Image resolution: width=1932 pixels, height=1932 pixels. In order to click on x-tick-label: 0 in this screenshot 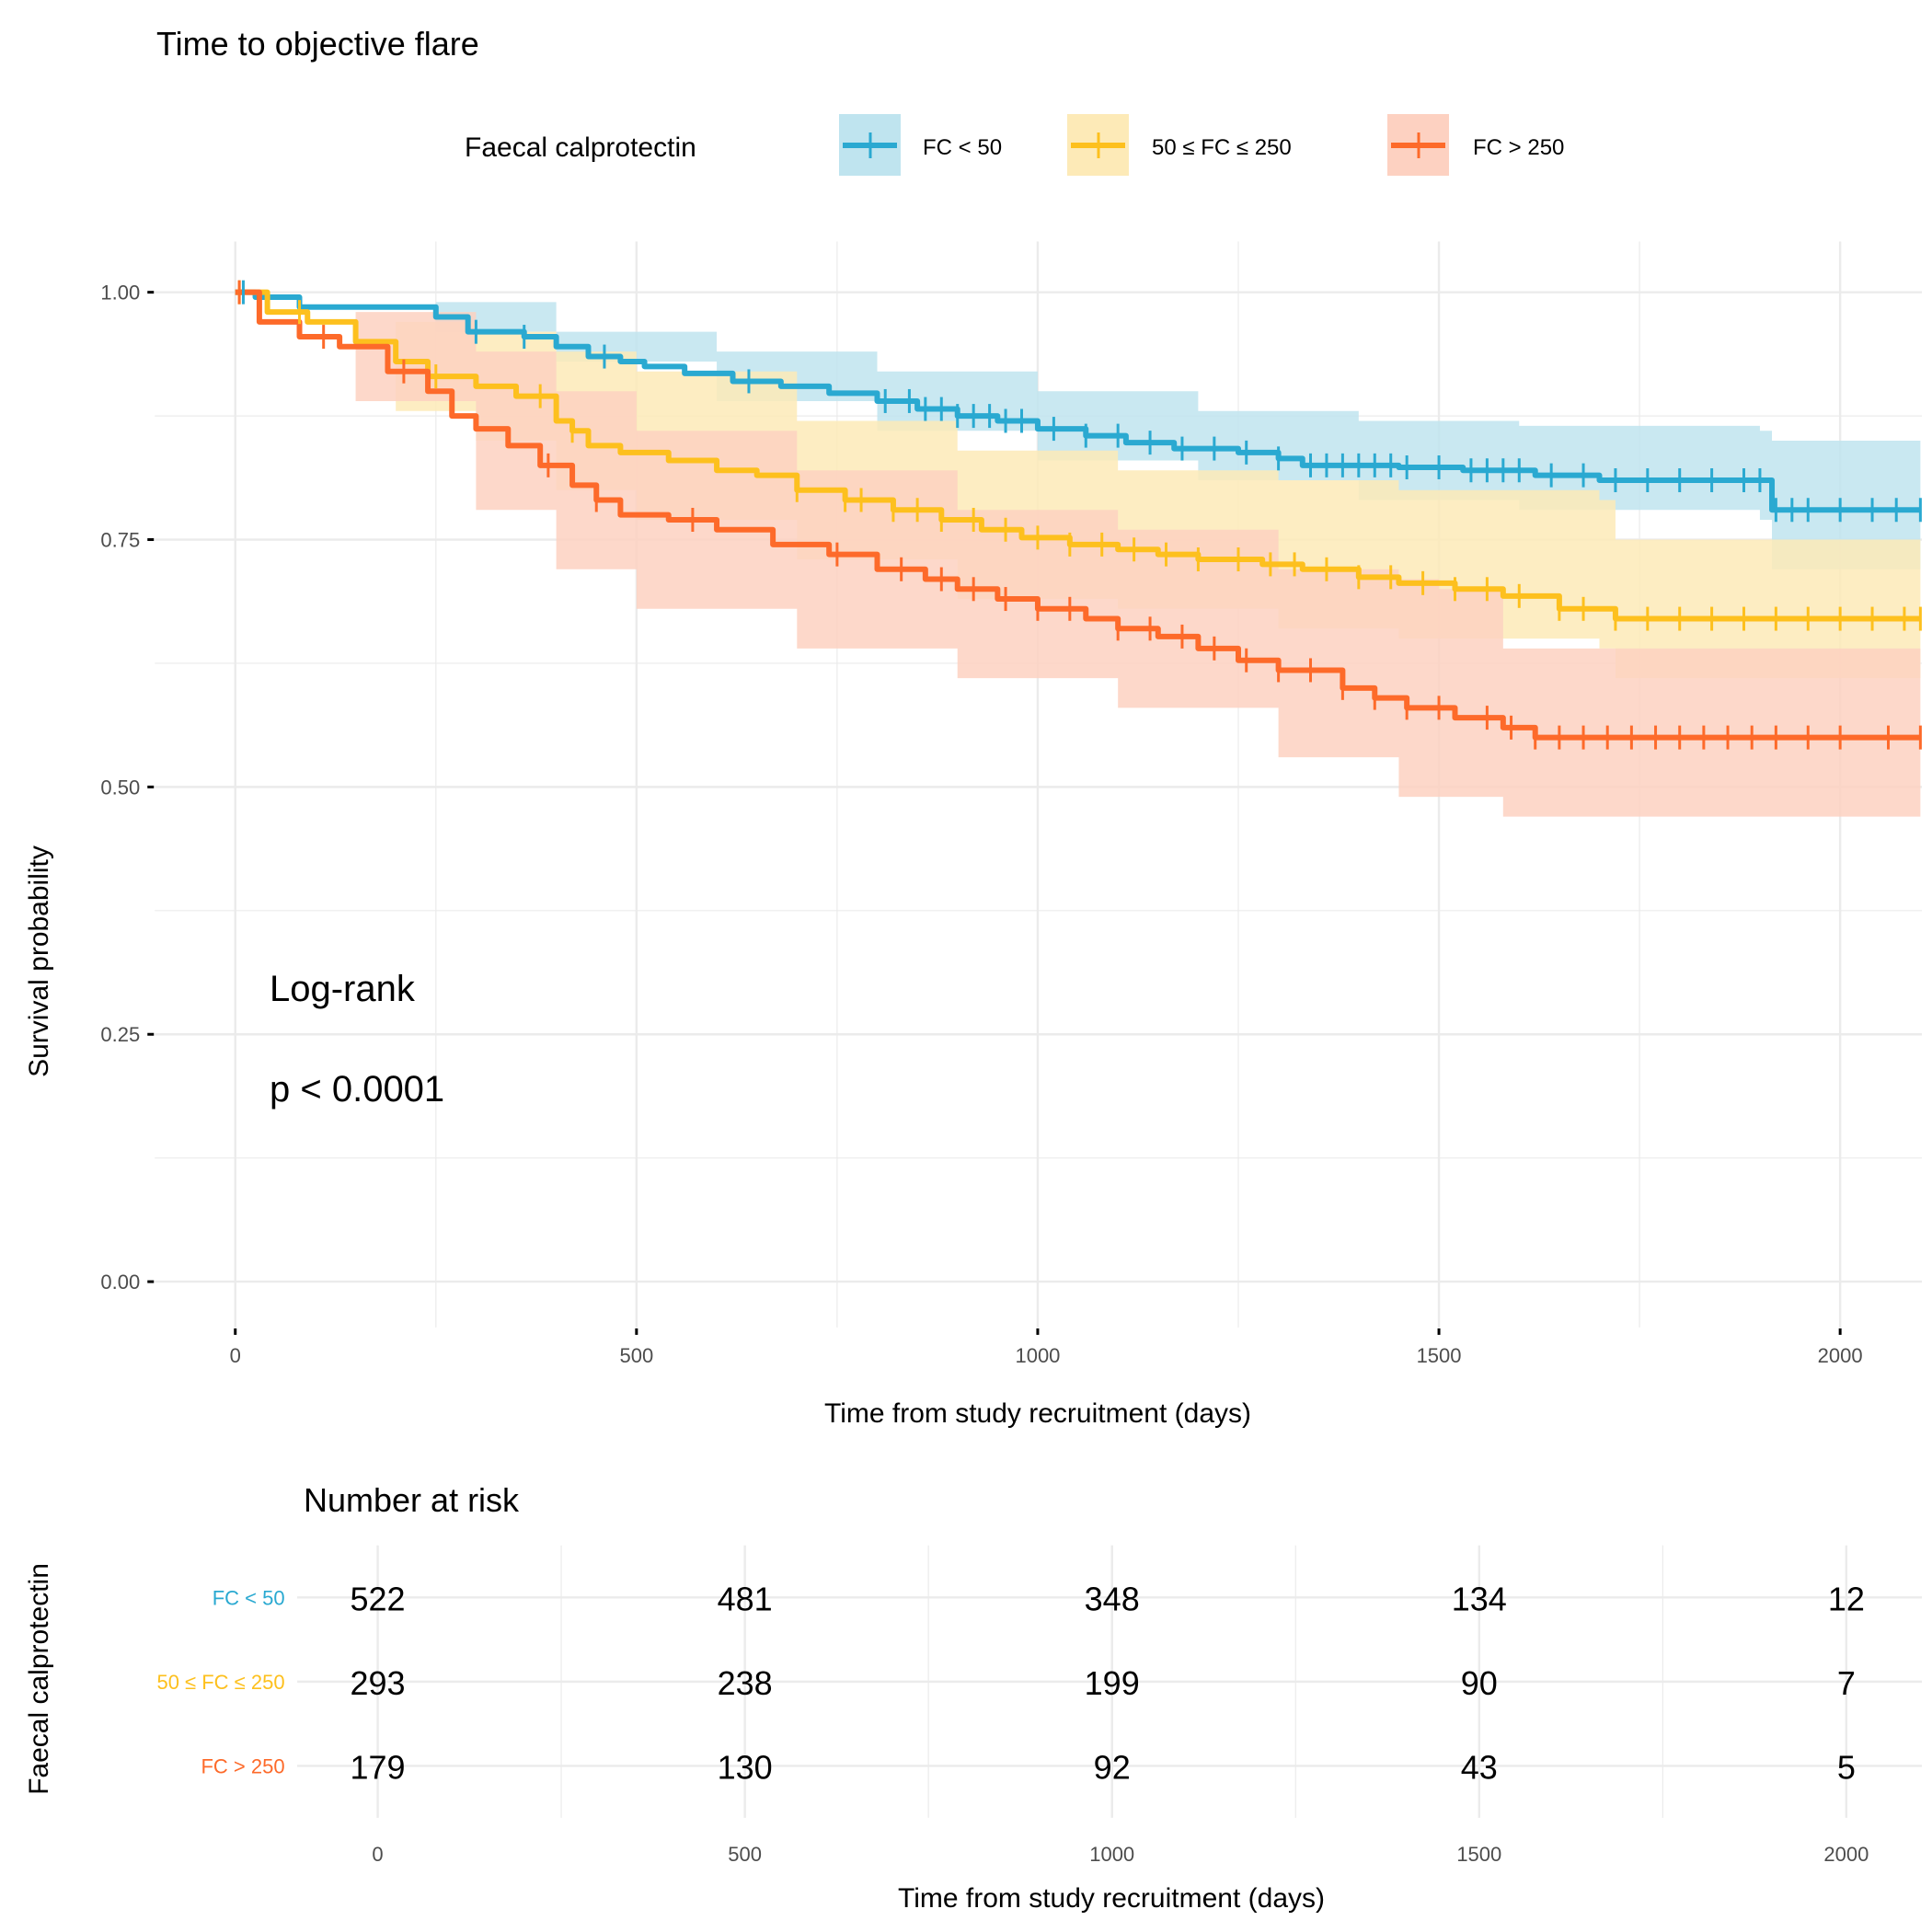, I will do `click(235, 1355)`.